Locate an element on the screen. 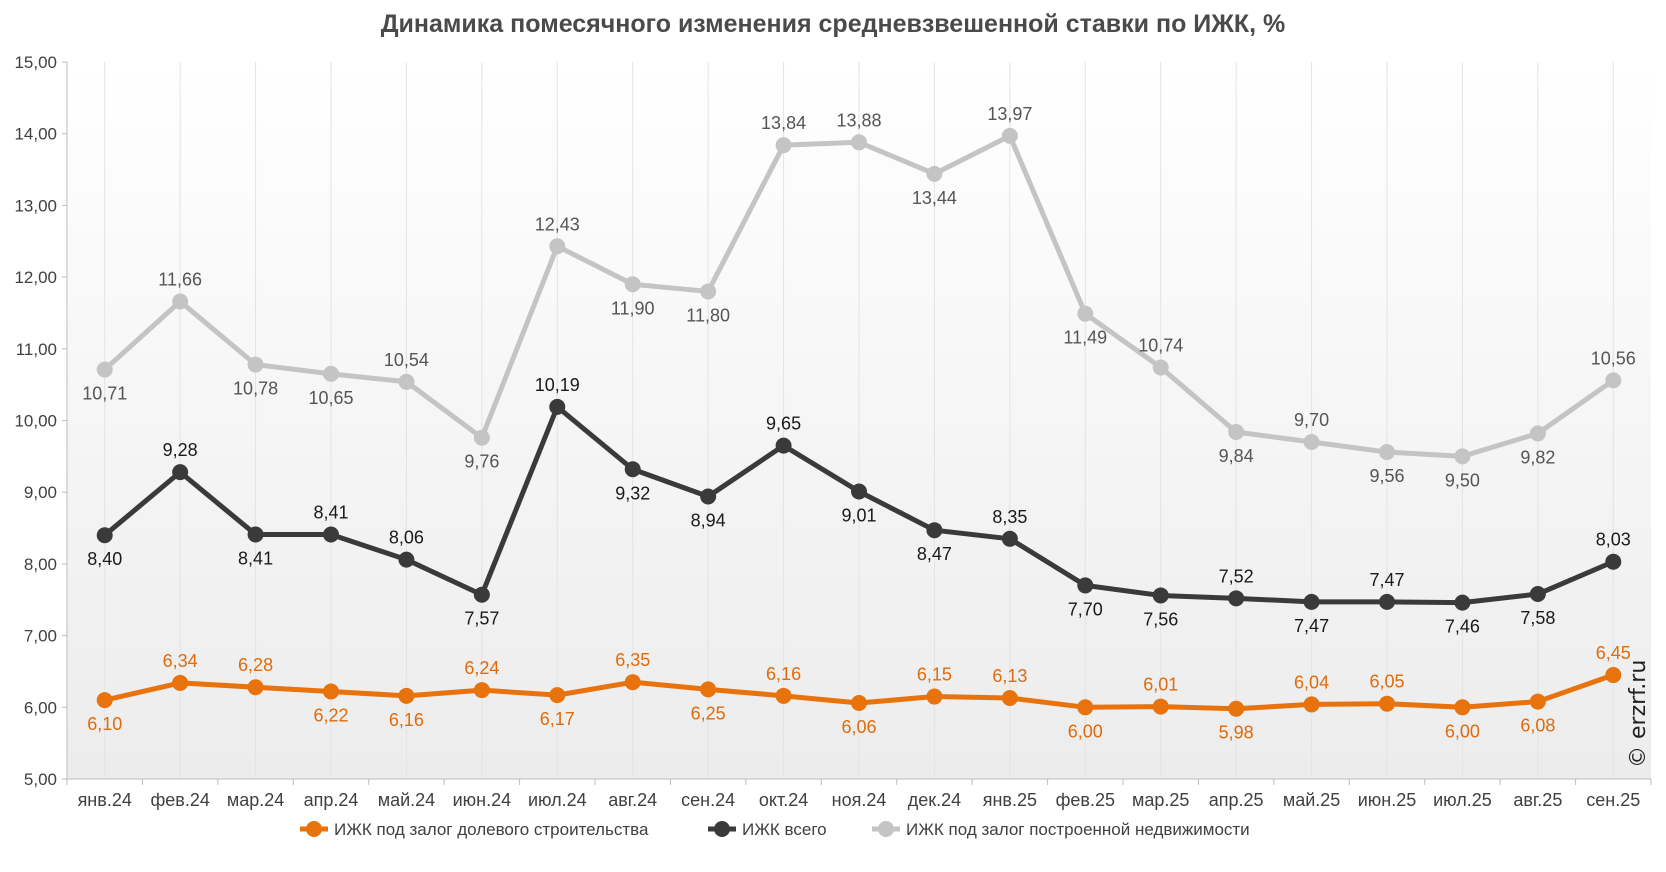  data-label: 9,65 is located at coordinates (783, 424).